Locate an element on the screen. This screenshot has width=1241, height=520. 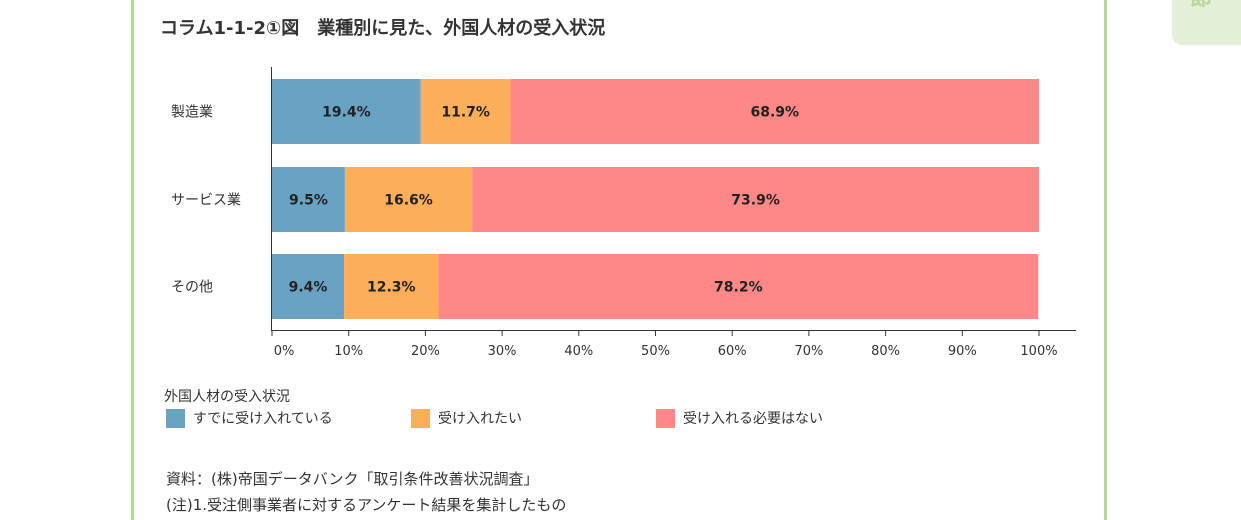
x-tick-label: 60% is located at coordinates (732, 351).